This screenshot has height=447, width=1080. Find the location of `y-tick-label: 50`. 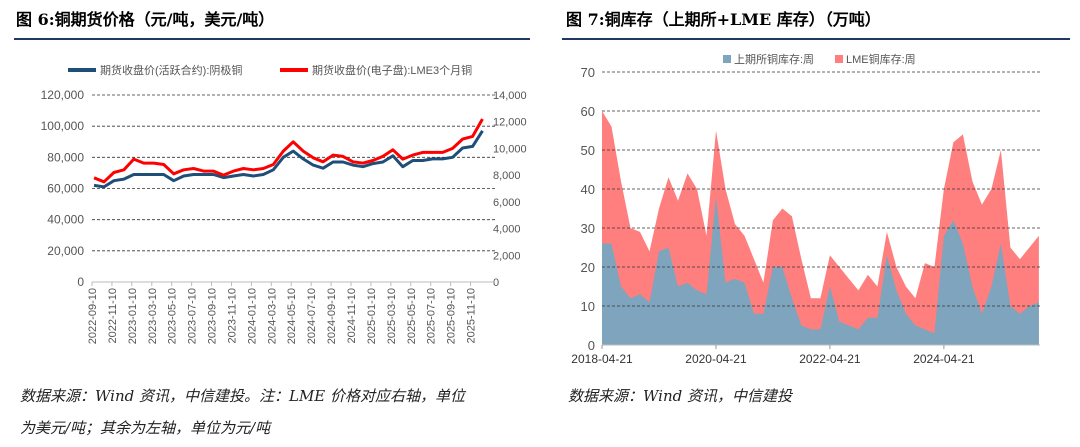

y-tick-label: 50 is located at coordinates (588, 150).